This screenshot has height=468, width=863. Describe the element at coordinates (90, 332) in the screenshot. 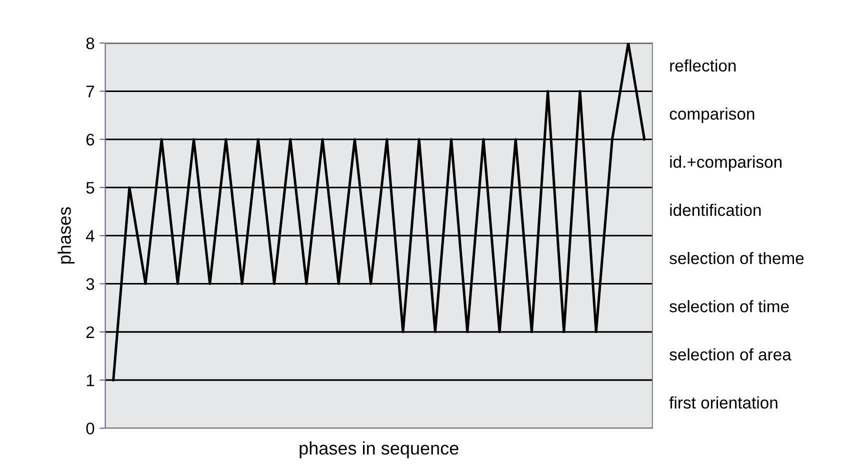

I see `y-tick-label: 2` at that location.